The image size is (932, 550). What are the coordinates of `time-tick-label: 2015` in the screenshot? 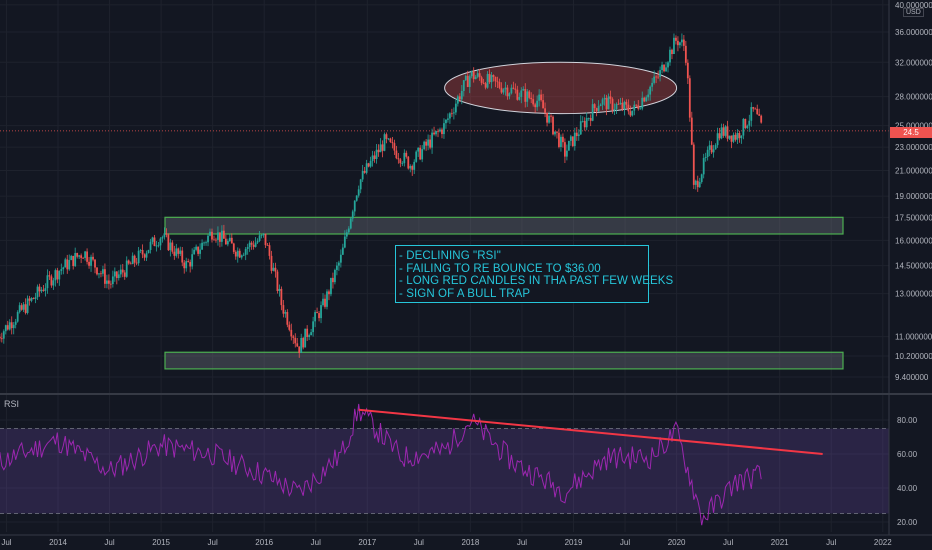 It's located at (161, 542).